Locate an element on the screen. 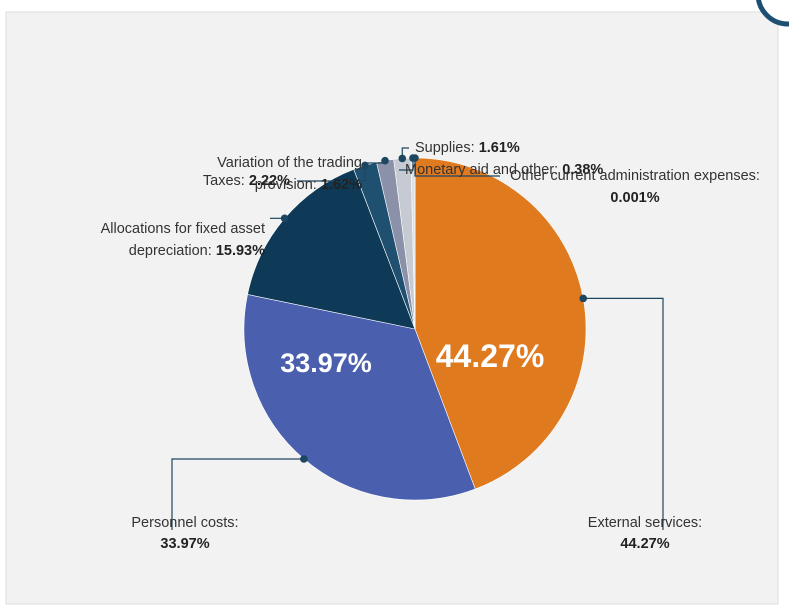 This screenshot has width=789, height=611. value-label: 1.61% is located at coordinates (499, 148).